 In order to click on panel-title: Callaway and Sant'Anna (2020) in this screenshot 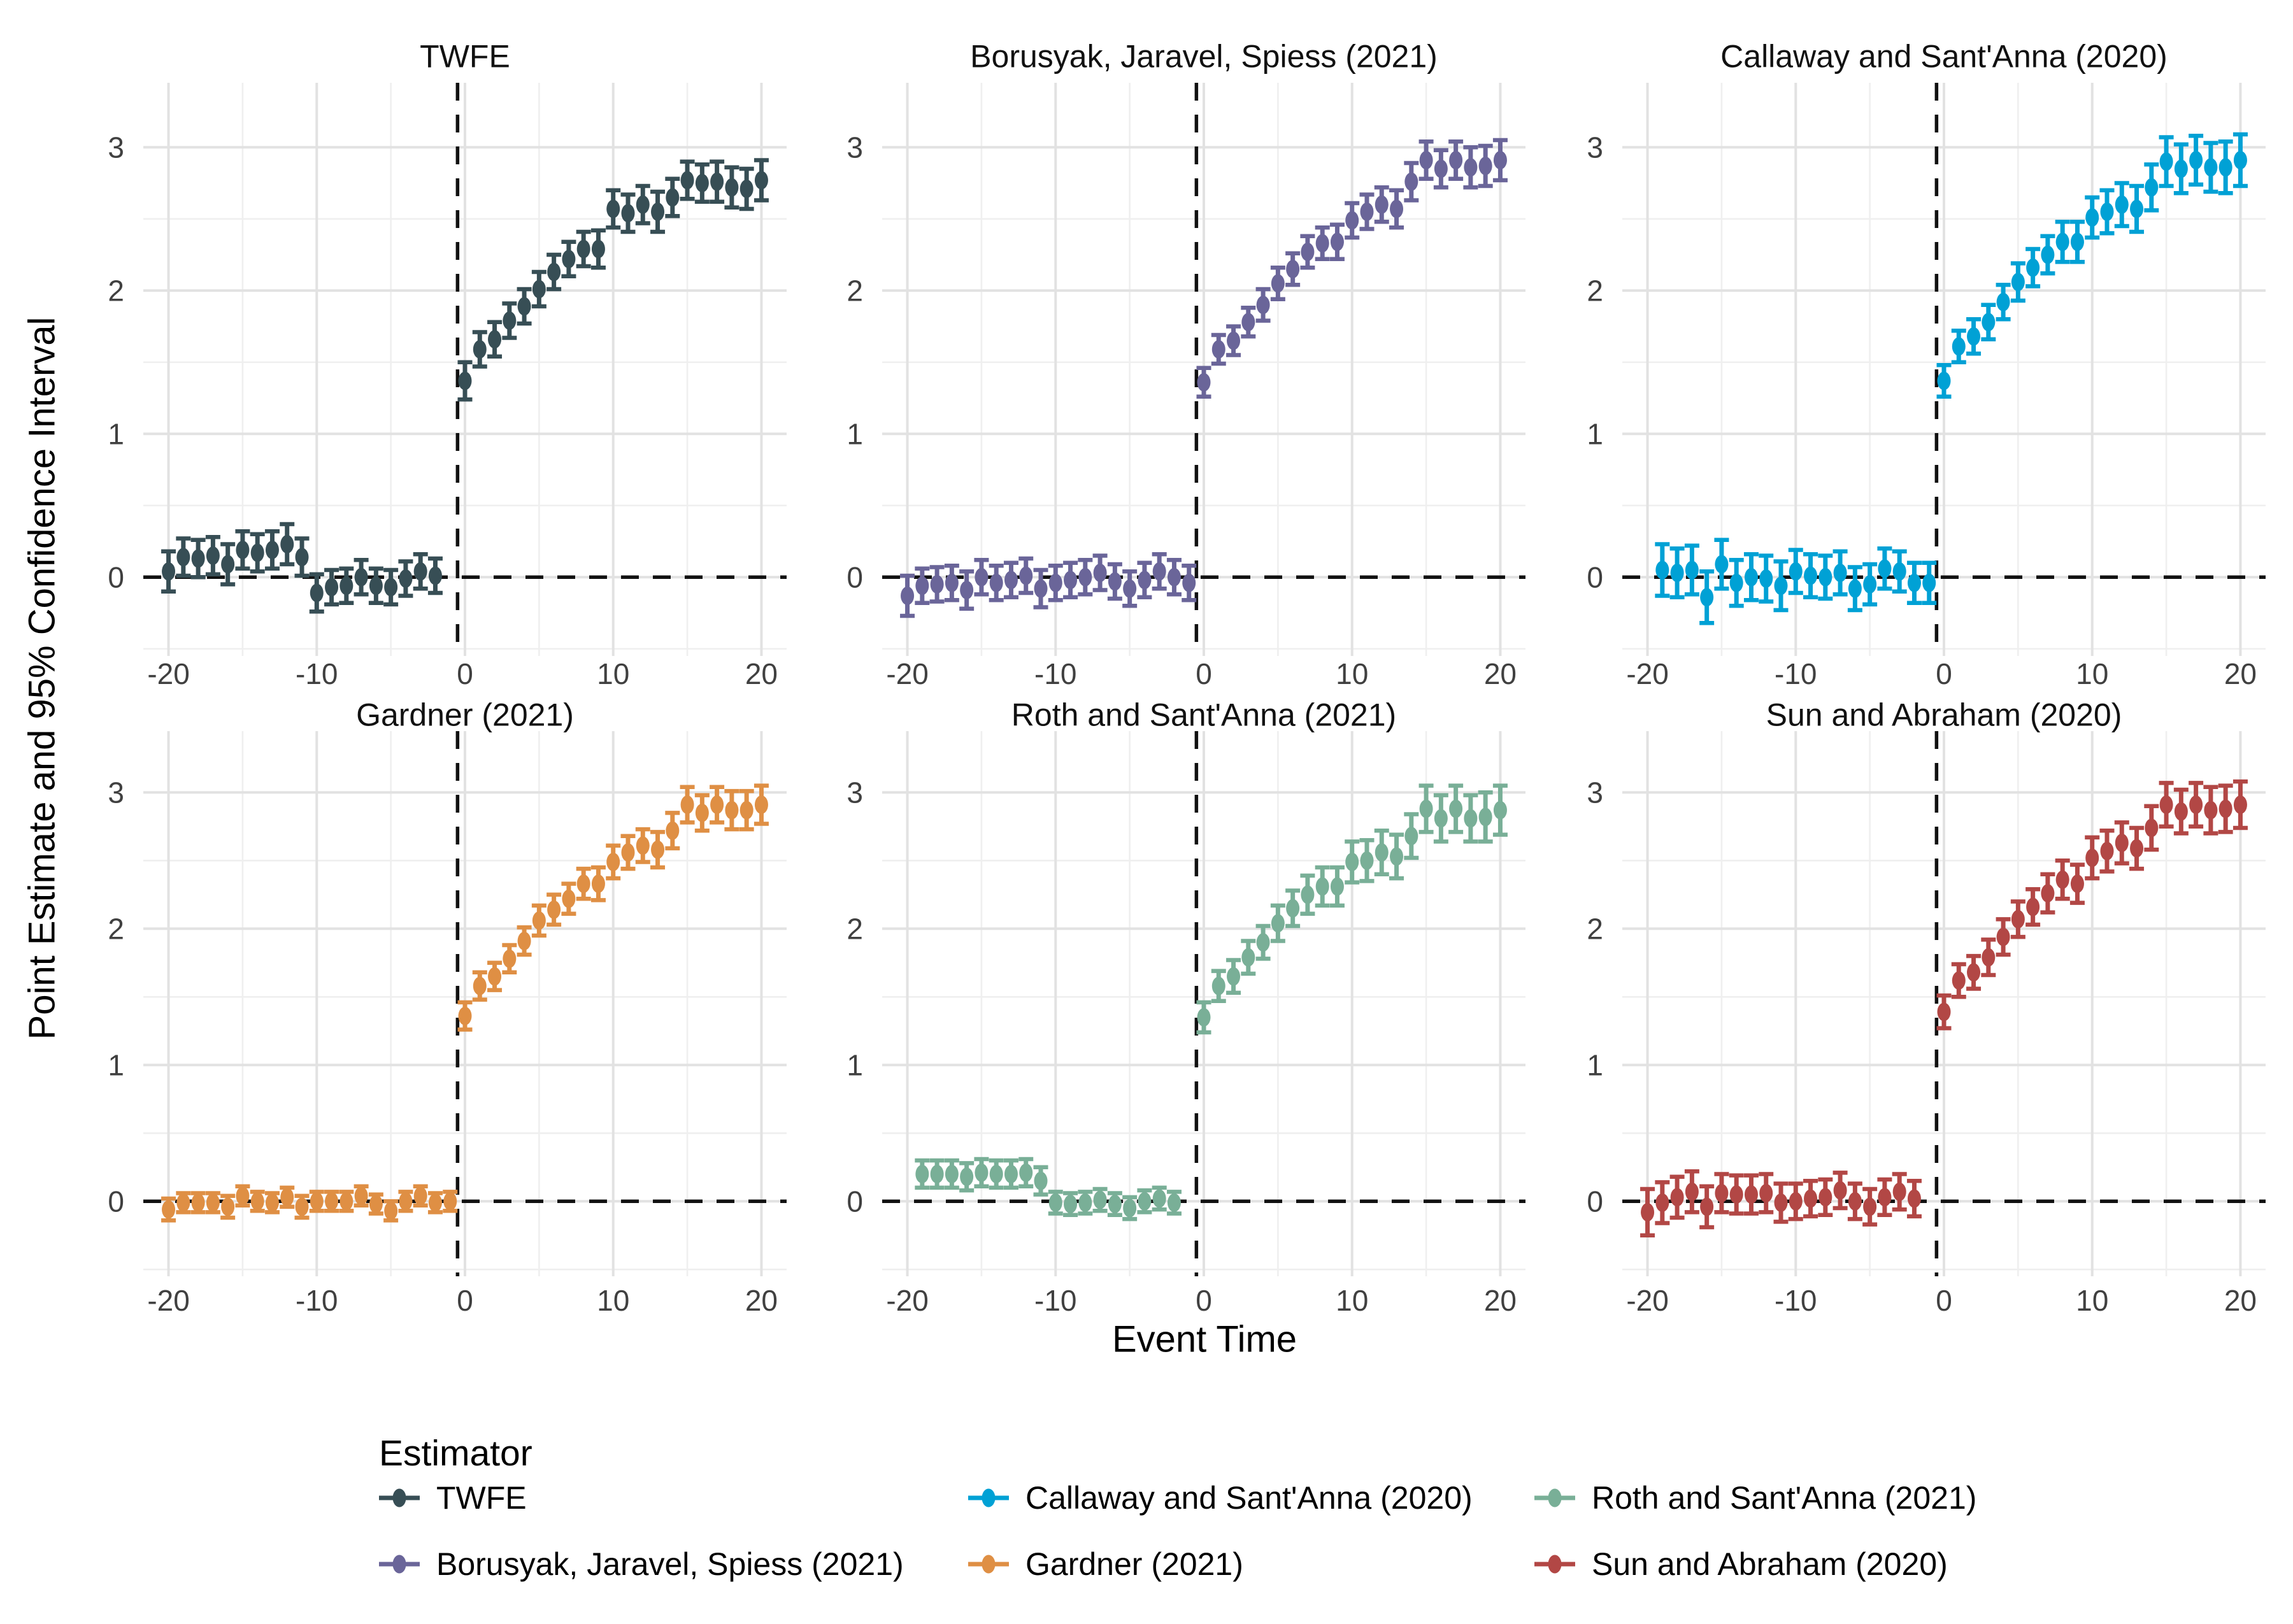, I will do `click(1944, 57)`.